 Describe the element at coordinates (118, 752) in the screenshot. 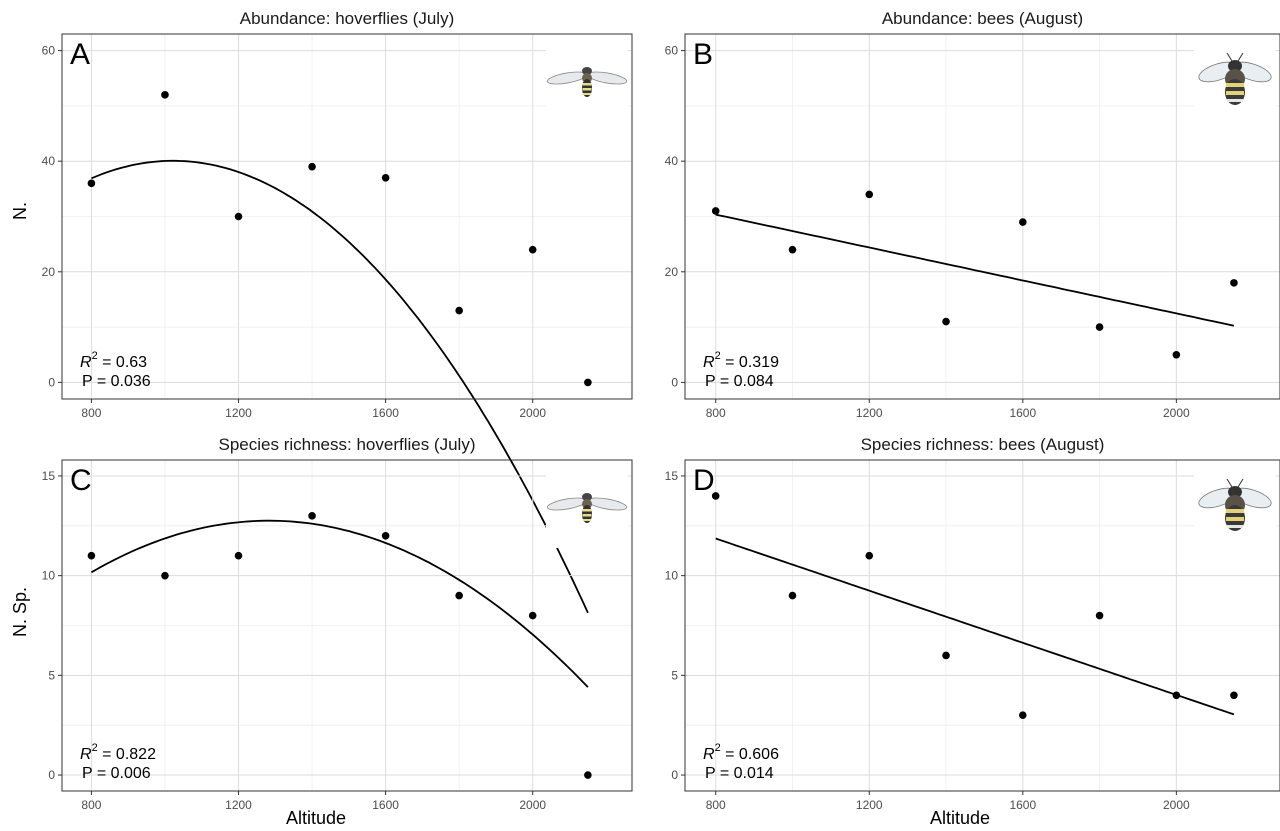

I see `r-squared-label: R2 = 0.822` at that location.